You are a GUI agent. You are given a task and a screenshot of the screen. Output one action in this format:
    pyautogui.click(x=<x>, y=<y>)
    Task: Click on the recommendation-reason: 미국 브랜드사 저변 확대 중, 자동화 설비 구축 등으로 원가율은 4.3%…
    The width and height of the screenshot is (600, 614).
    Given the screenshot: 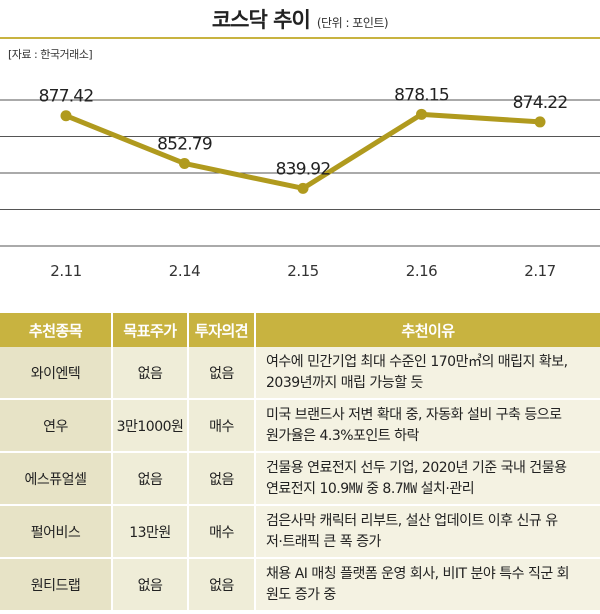 What is the action you would take?
    pyautogui.click(x=428, y=425)
    